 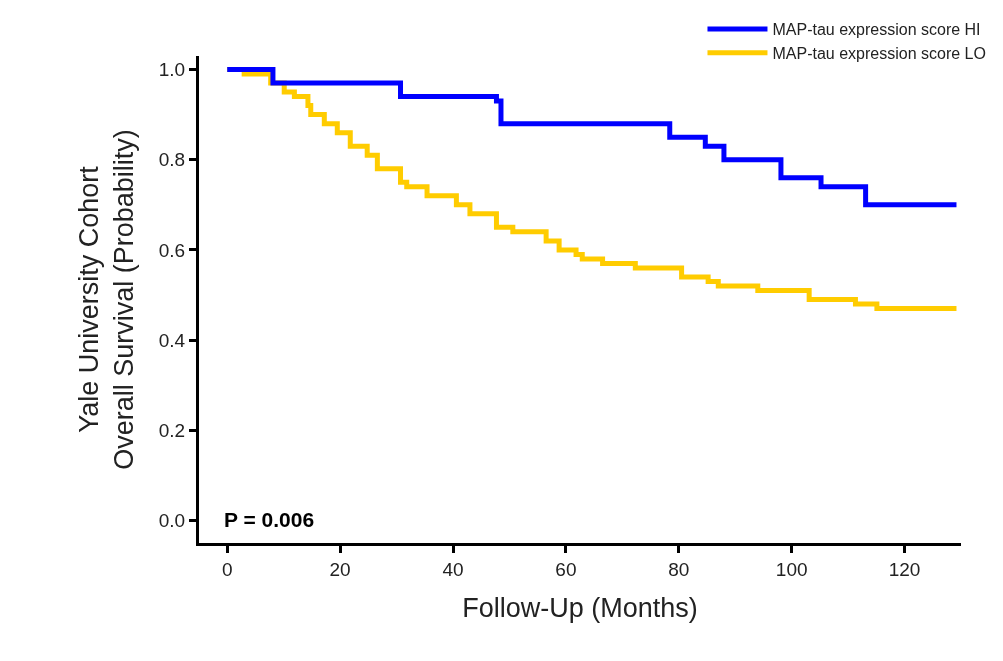 What do you see at coordinates (566, 569) in the screenshot?
I see `x-tick-label: 60` at bounding box center [566, 569].